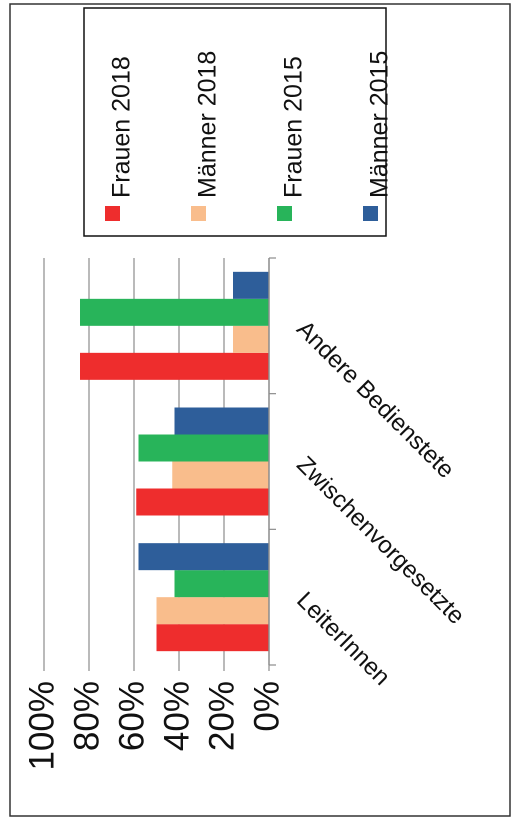  I want to click on legend-label: Frauen 2015, so click(294, 127).